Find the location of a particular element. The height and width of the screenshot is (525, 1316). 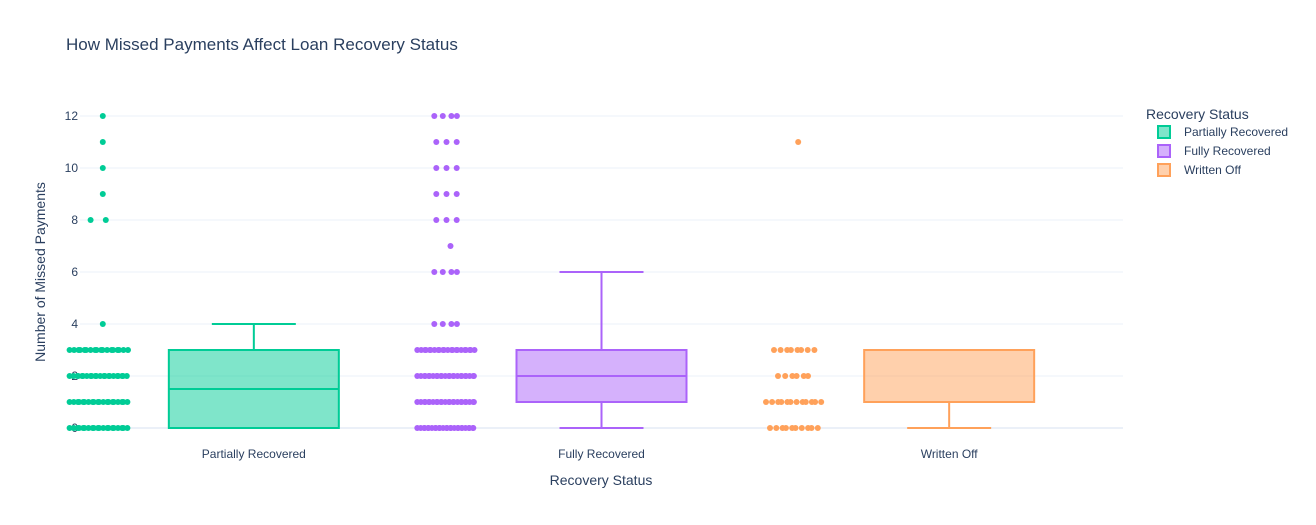

y-axis-ticks: 024681012 is located at coordinates (72, 272).